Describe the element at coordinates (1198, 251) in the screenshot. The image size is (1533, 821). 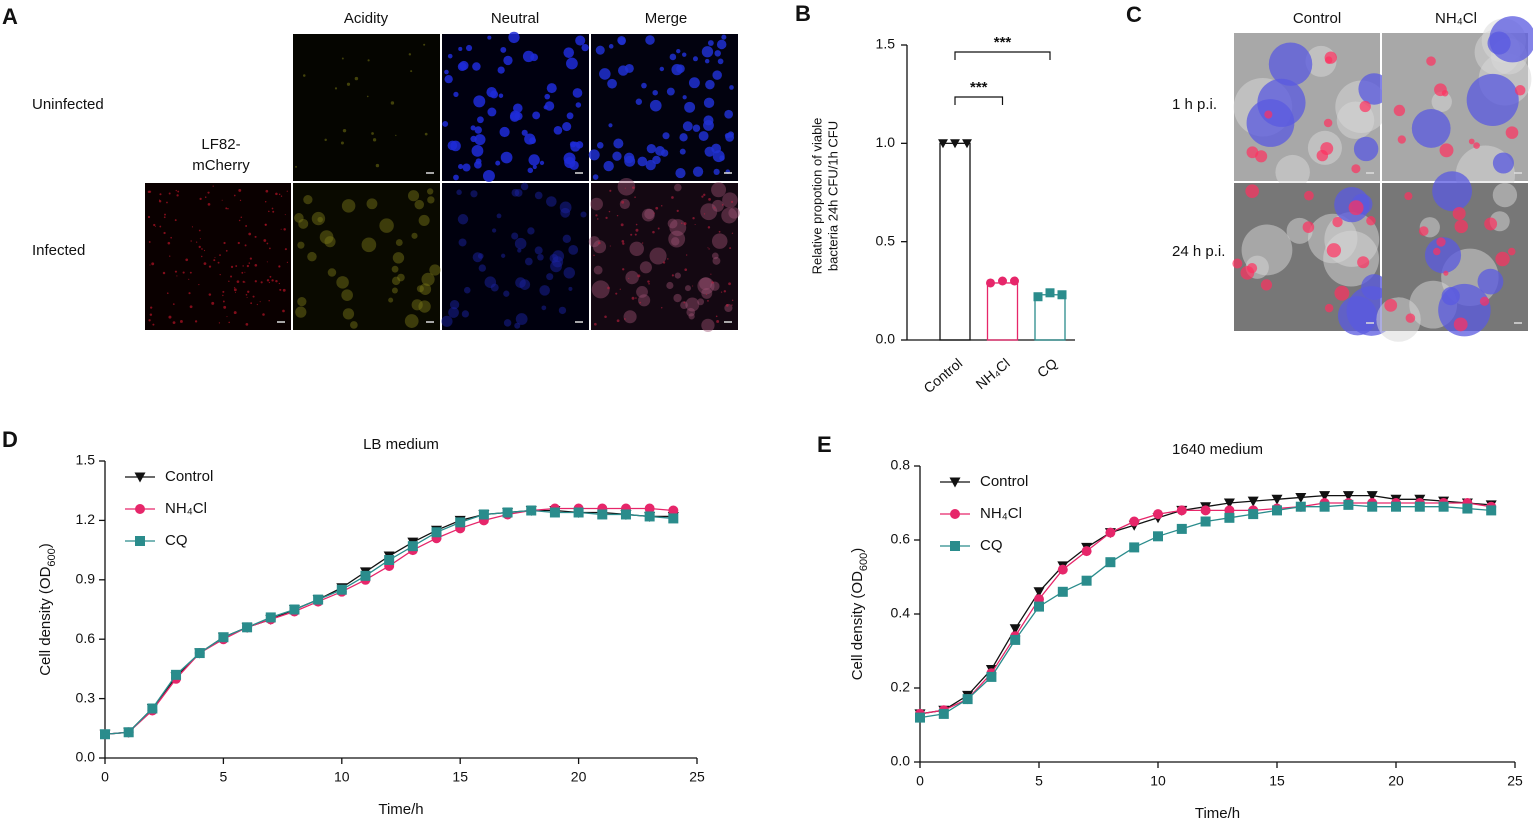
I see `row-label: 24 h p.i.` at that location.